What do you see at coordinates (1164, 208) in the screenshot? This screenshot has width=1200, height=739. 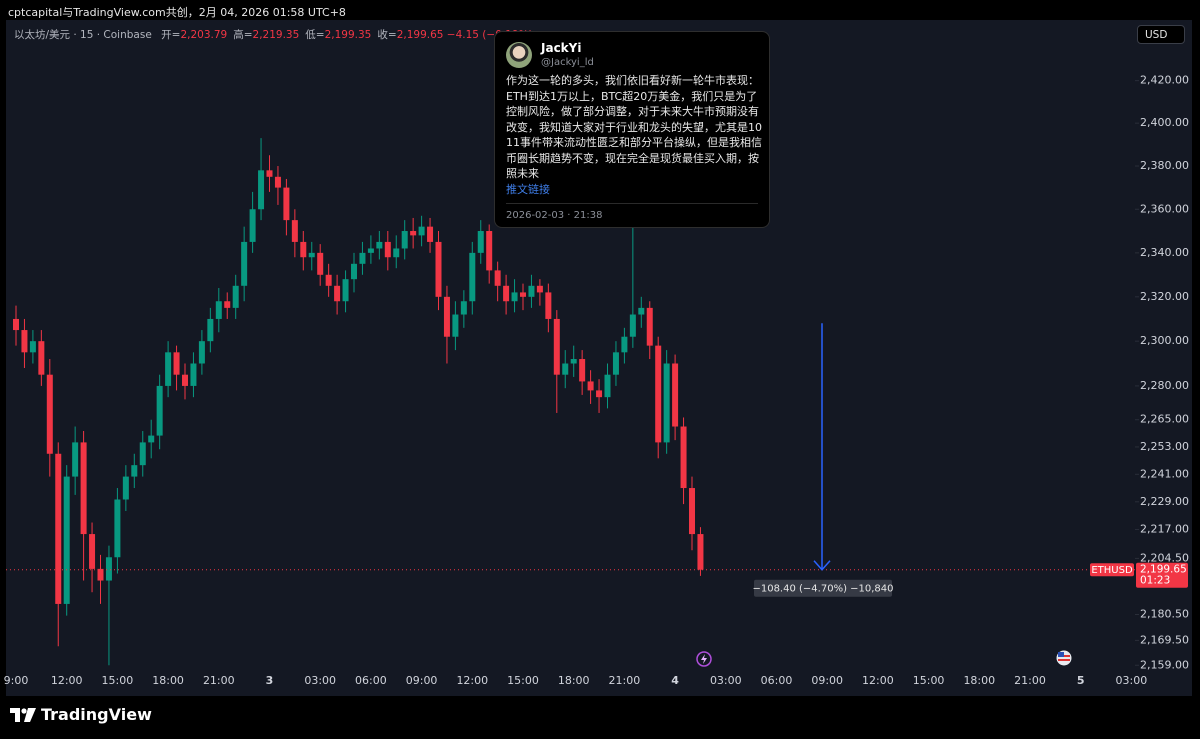 I see `y-tick-label: 2,360.00` at bounding box center [1164, 208].